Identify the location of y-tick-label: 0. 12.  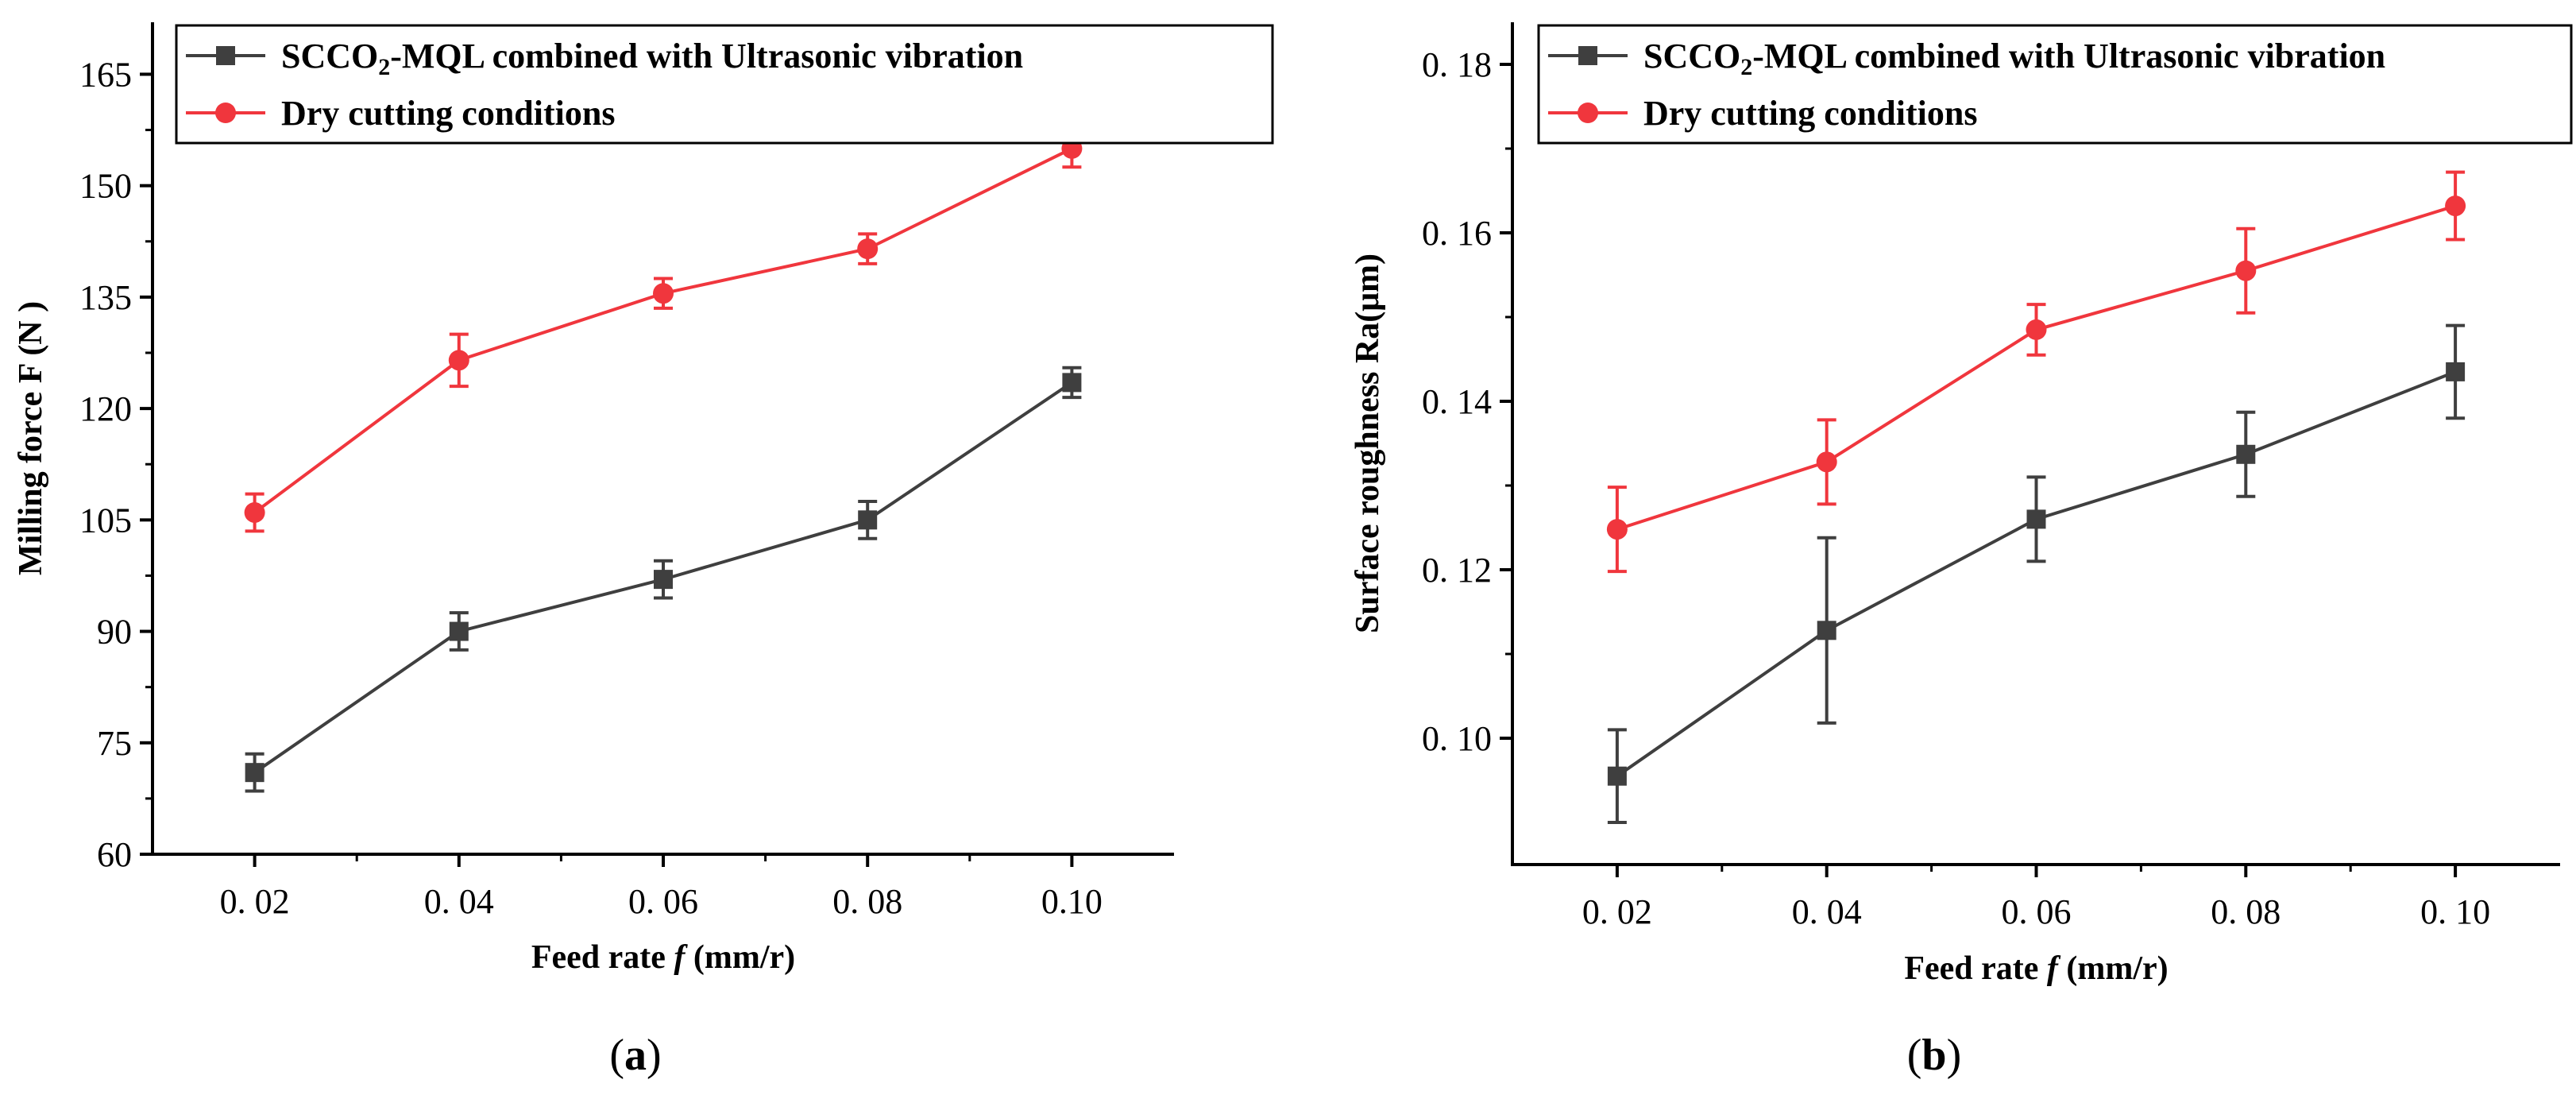
(1457, 570).